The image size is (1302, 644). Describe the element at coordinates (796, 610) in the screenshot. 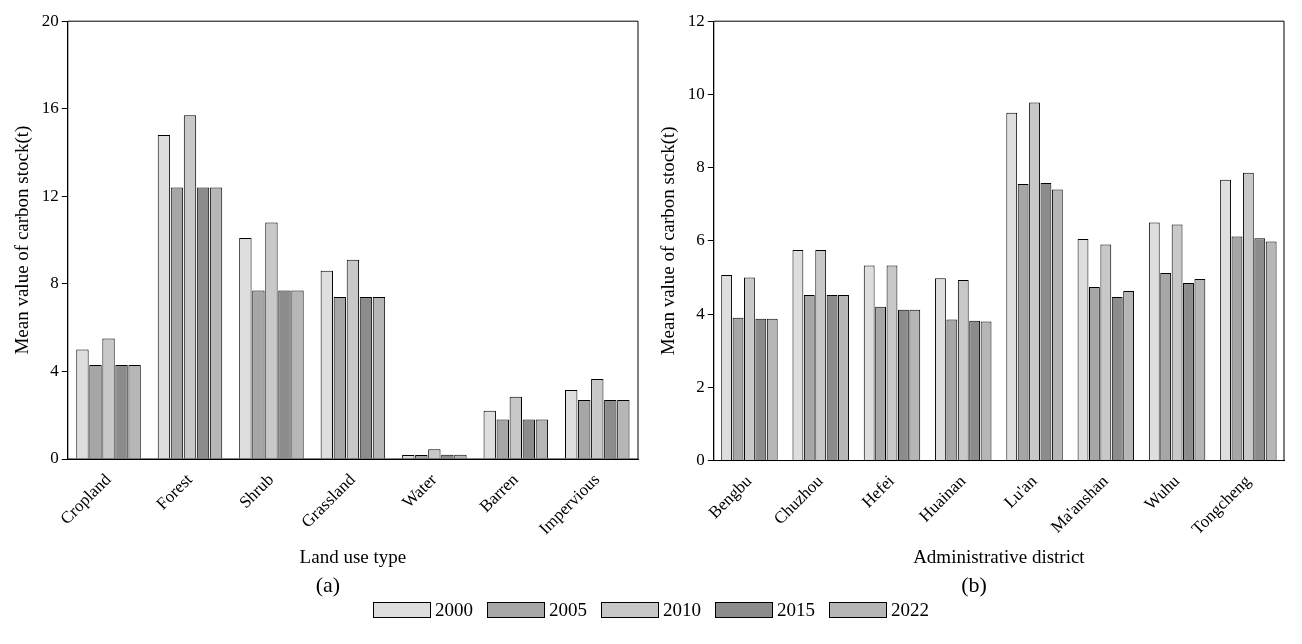

I see `legend-label: 2015` at that location.